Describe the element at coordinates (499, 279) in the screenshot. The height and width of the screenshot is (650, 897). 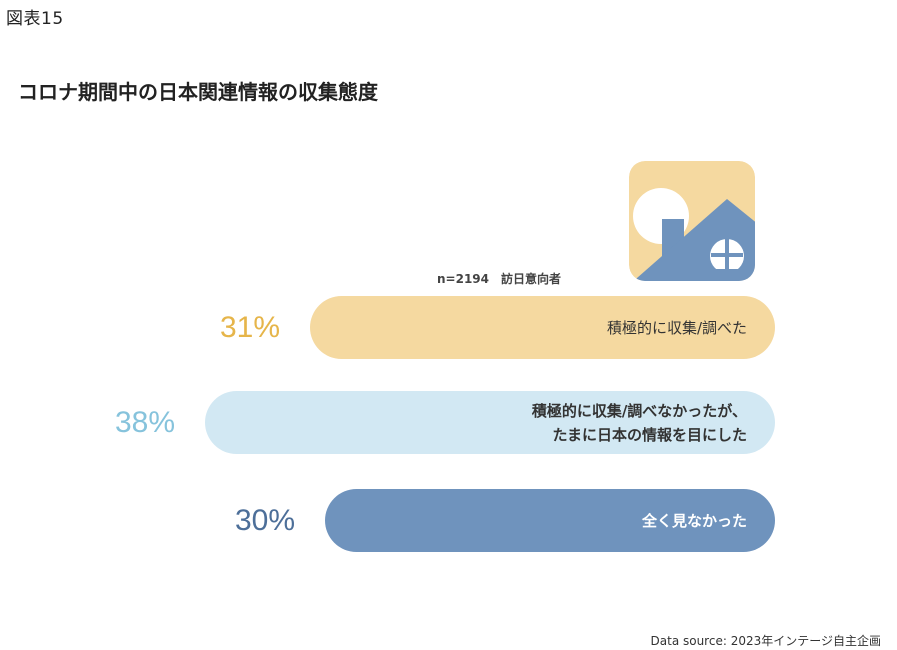
I see `sample-note: n=2194 訪日意向者` at that location.